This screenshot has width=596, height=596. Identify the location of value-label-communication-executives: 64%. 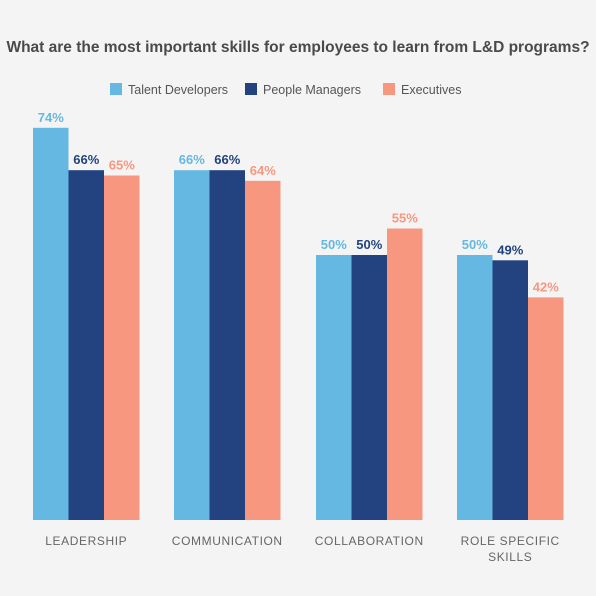
(263, 170).